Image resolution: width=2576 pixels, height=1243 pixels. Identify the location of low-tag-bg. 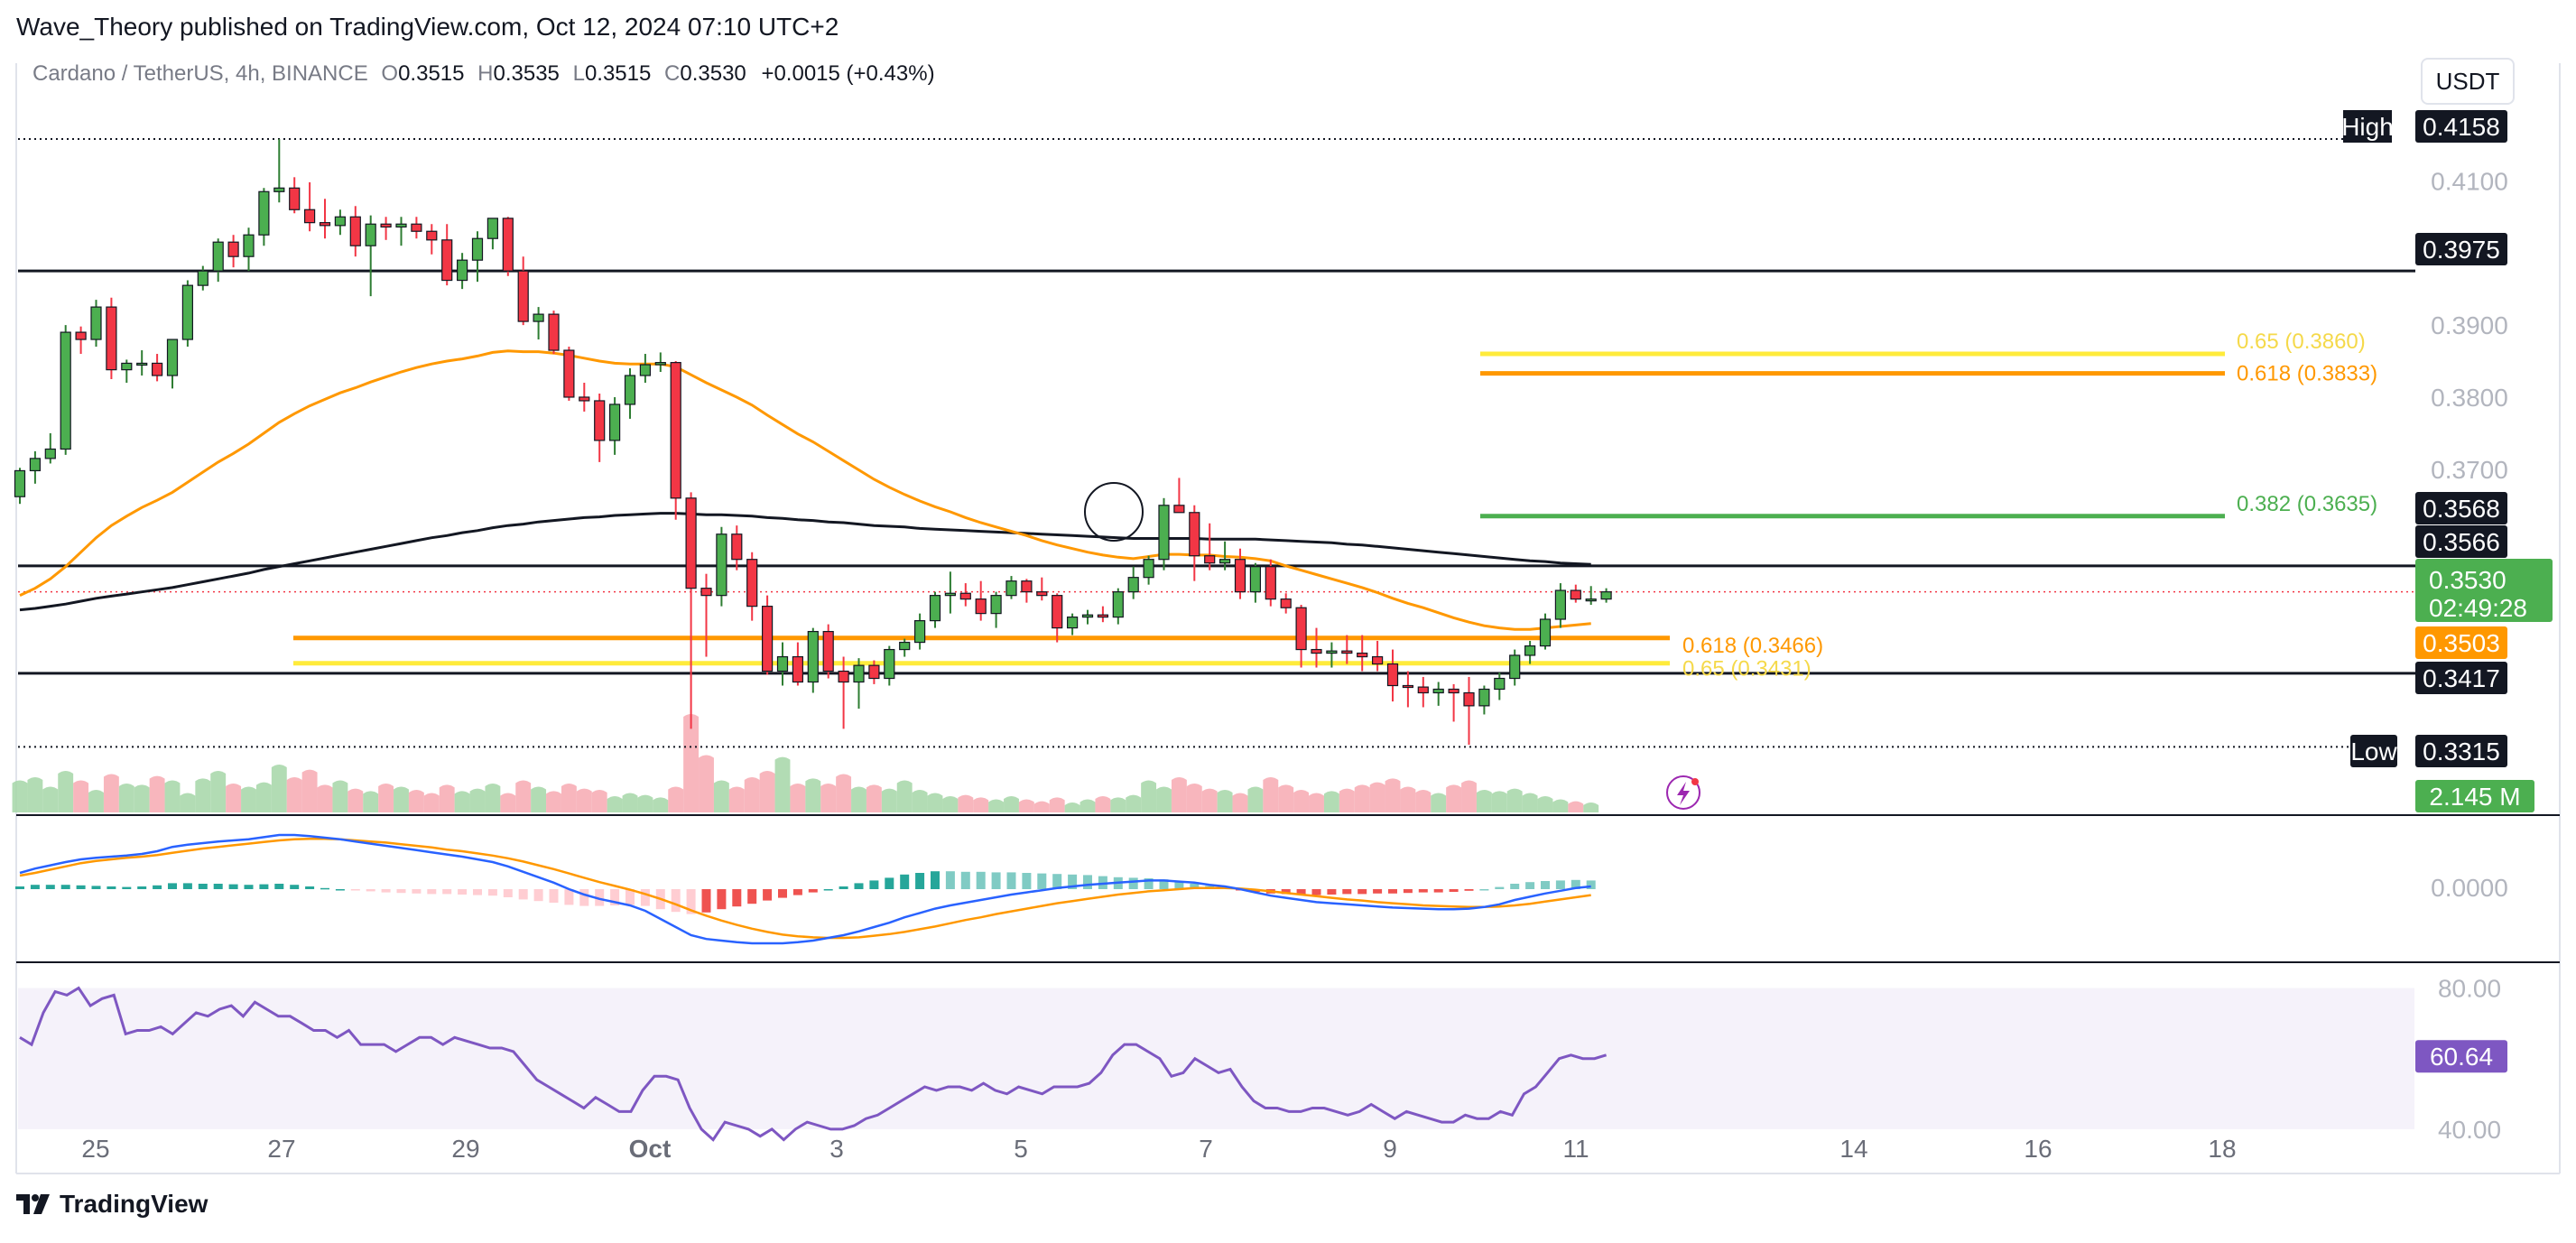
(2373, 751).